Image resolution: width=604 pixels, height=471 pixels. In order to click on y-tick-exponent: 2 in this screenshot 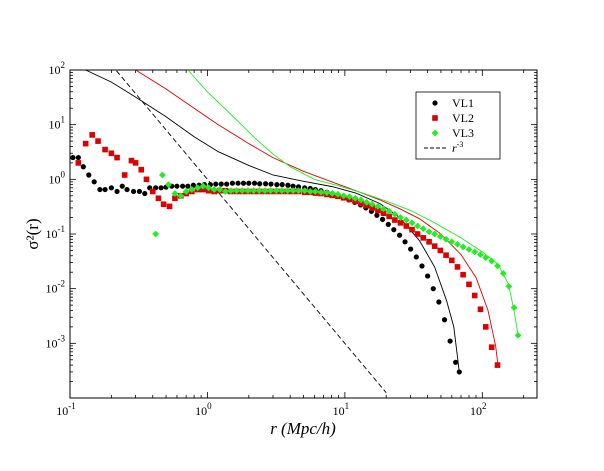, I will do `click(63, 65)`.